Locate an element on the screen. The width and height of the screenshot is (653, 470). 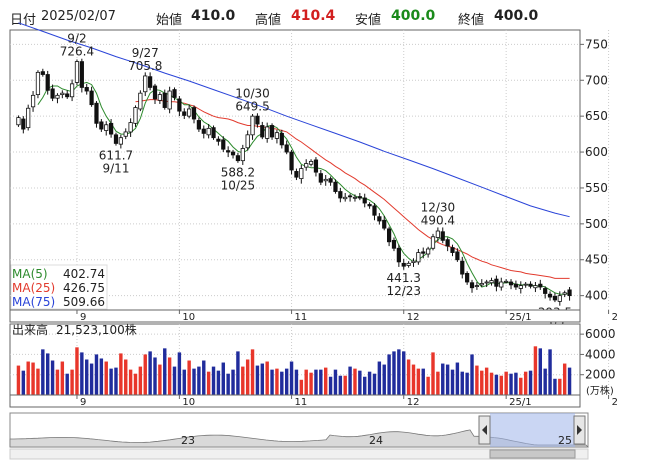
navigator-year-label: 23 is located at coordinates (188, 440).